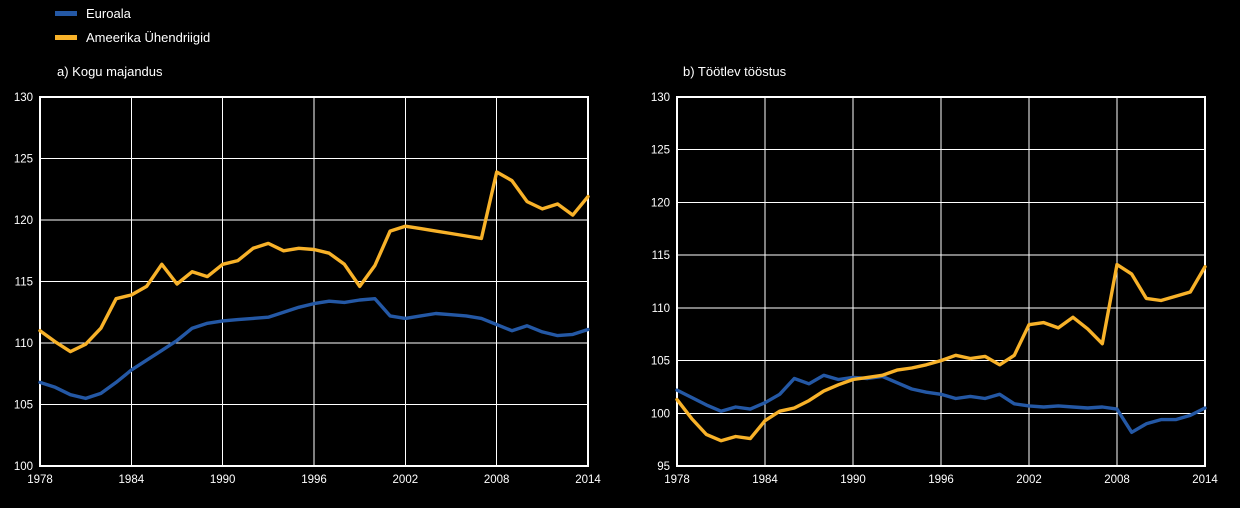 This screenshot has width=1240, height=508. I want to click on svg-text: 95, so click(663, 467).